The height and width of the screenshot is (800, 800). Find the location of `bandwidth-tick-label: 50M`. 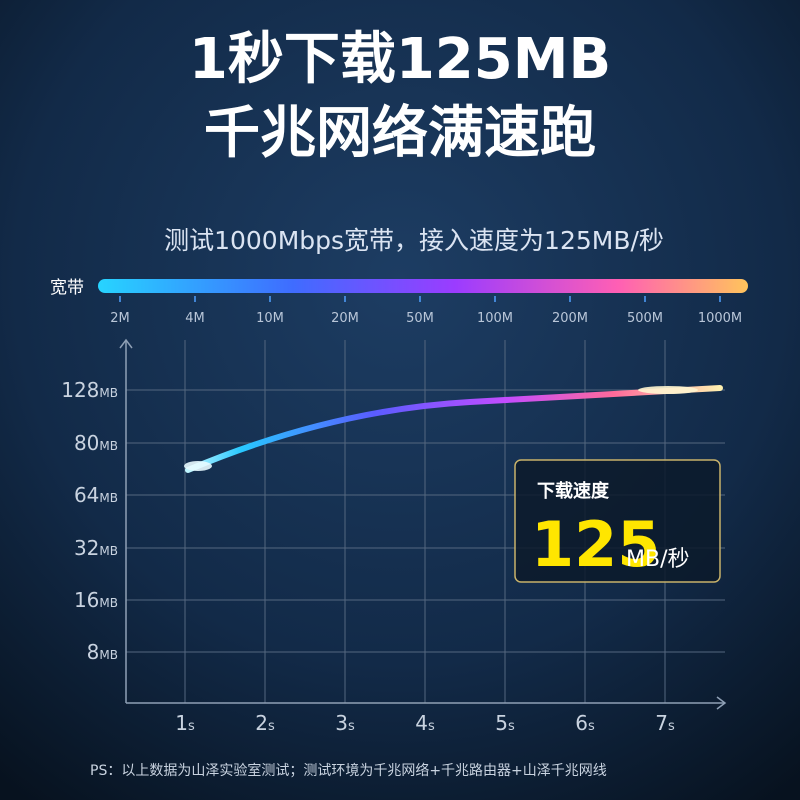

bandwidth-tick-label: 50M is located at coordinates (420, 318).